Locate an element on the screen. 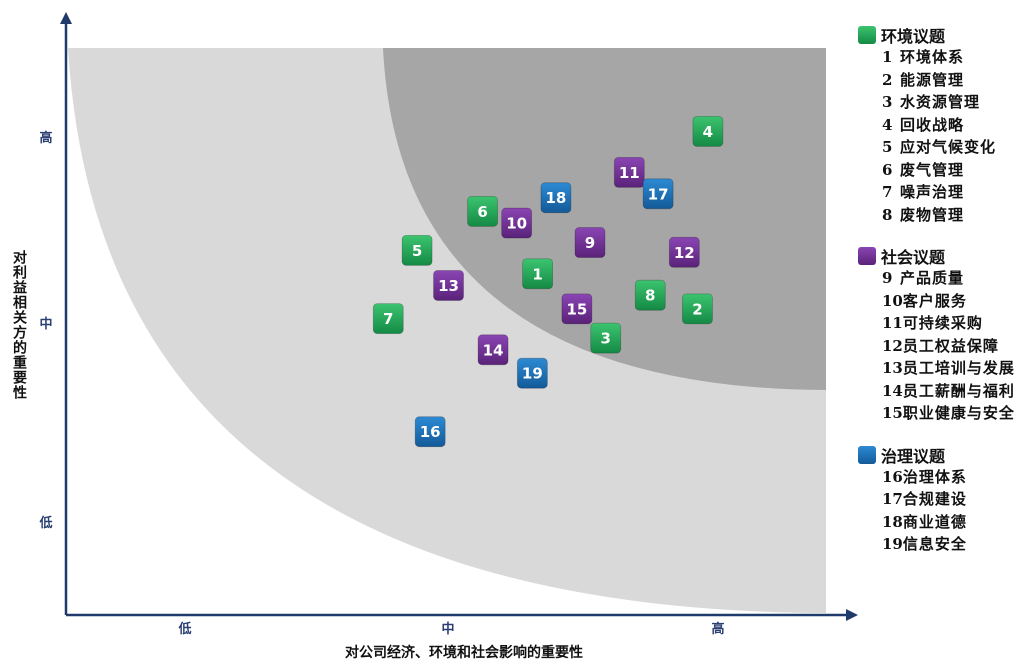 The height and width of the screenshot is (662, 1035). x-tick-label: 中 is located at coordinates (447, 629).